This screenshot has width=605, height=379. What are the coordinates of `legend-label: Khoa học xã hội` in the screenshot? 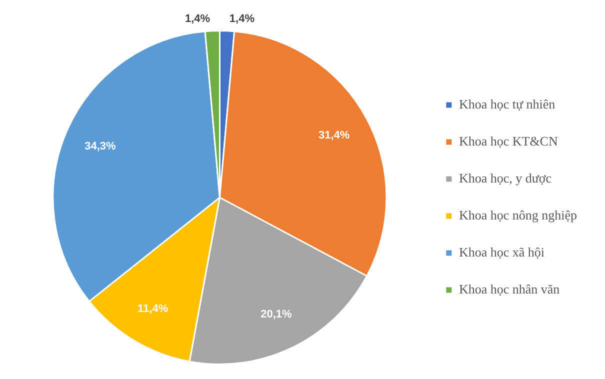 It's located at (501, 252).